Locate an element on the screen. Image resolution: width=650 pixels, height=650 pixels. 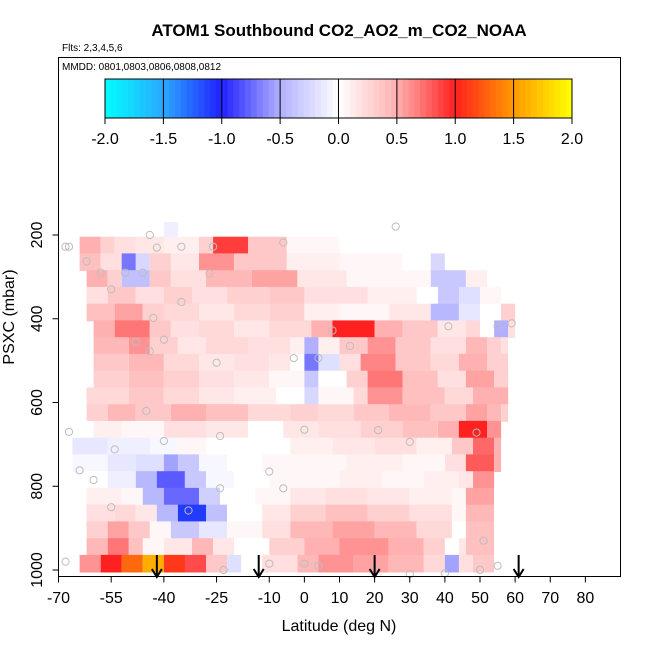
colorbar-tick-label: 1.5 is located at coordinates (514, 139).